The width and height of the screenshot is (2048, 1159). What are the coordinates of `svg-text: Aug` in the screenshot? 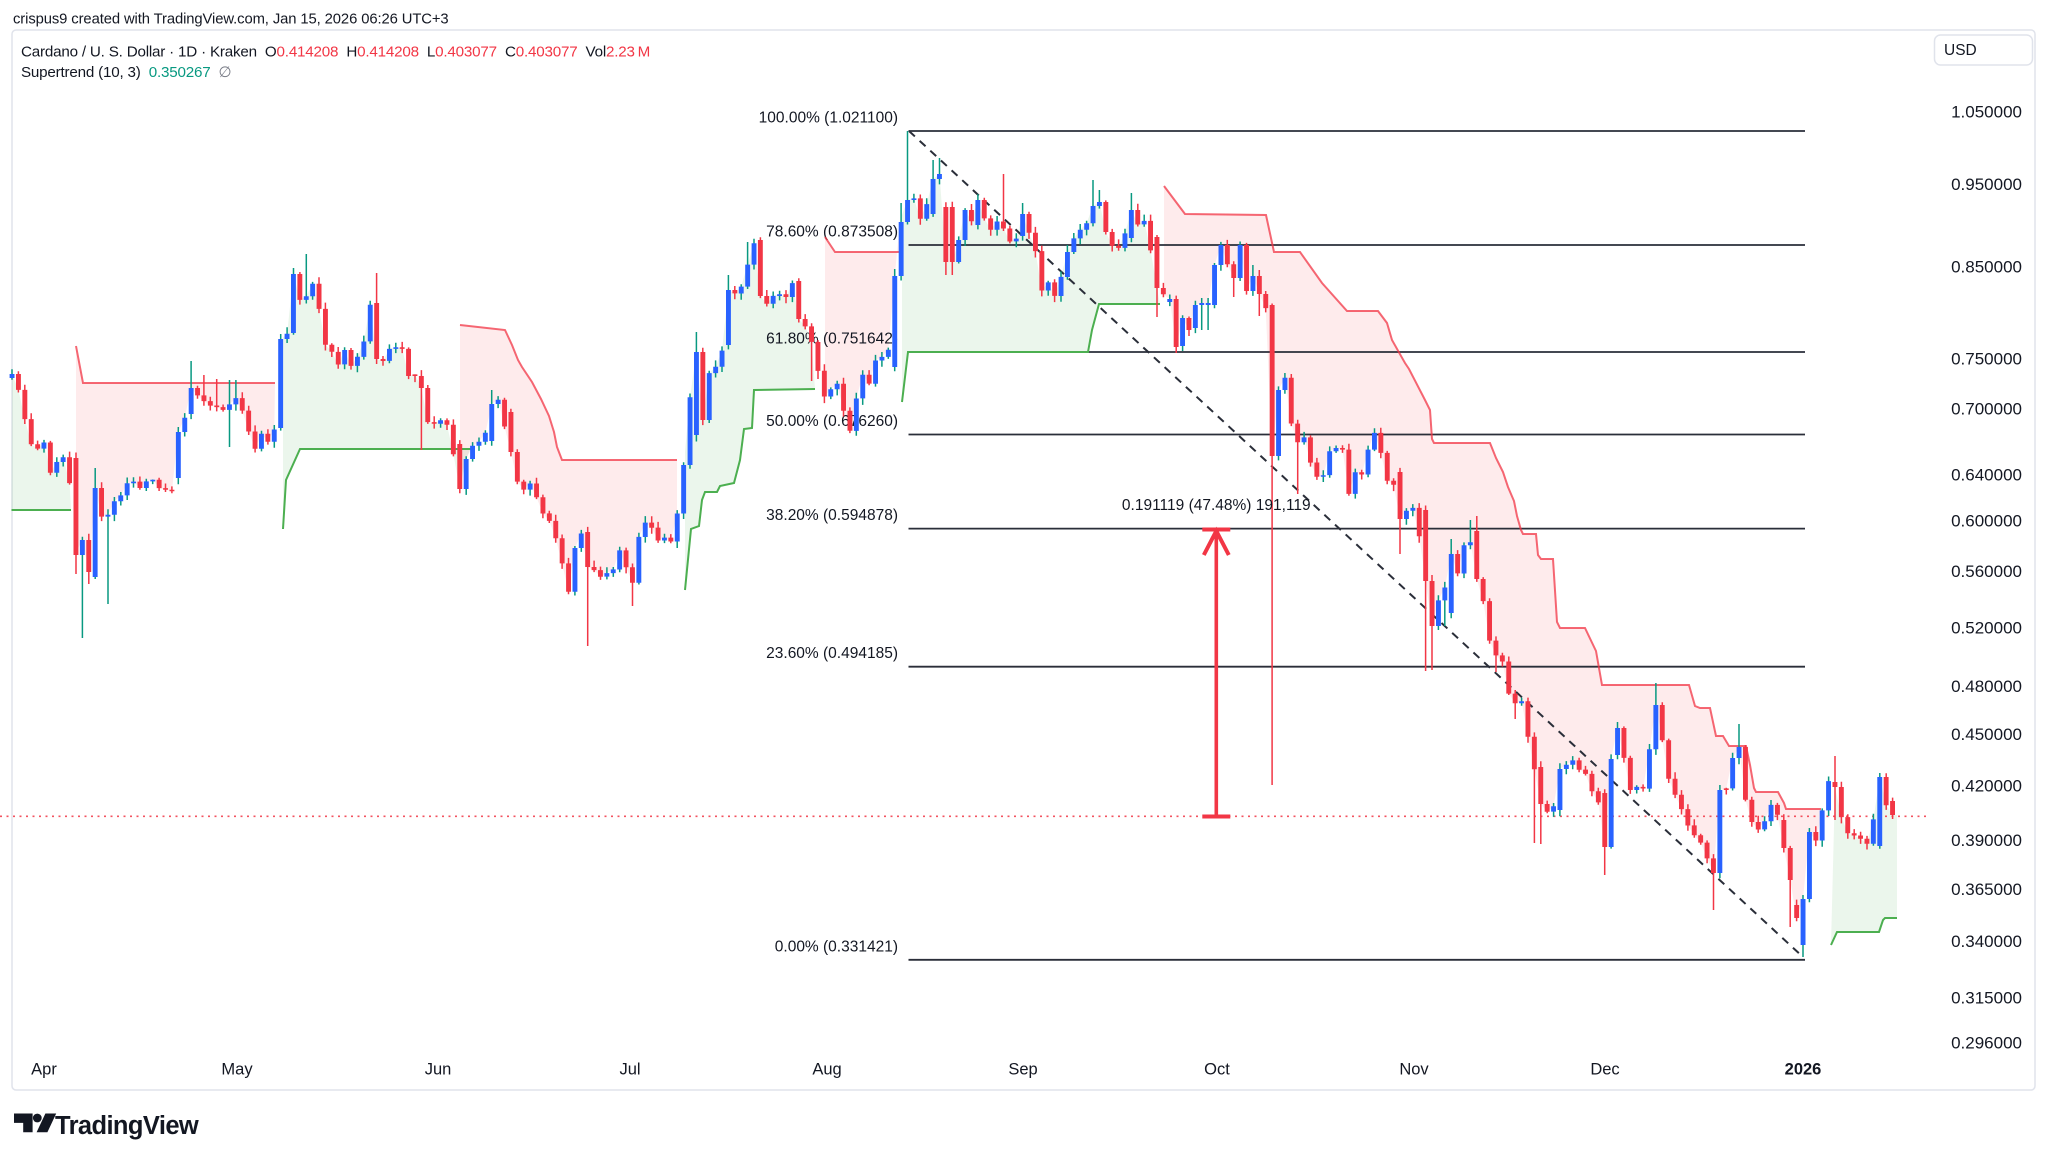 It's located at (826, 1070).